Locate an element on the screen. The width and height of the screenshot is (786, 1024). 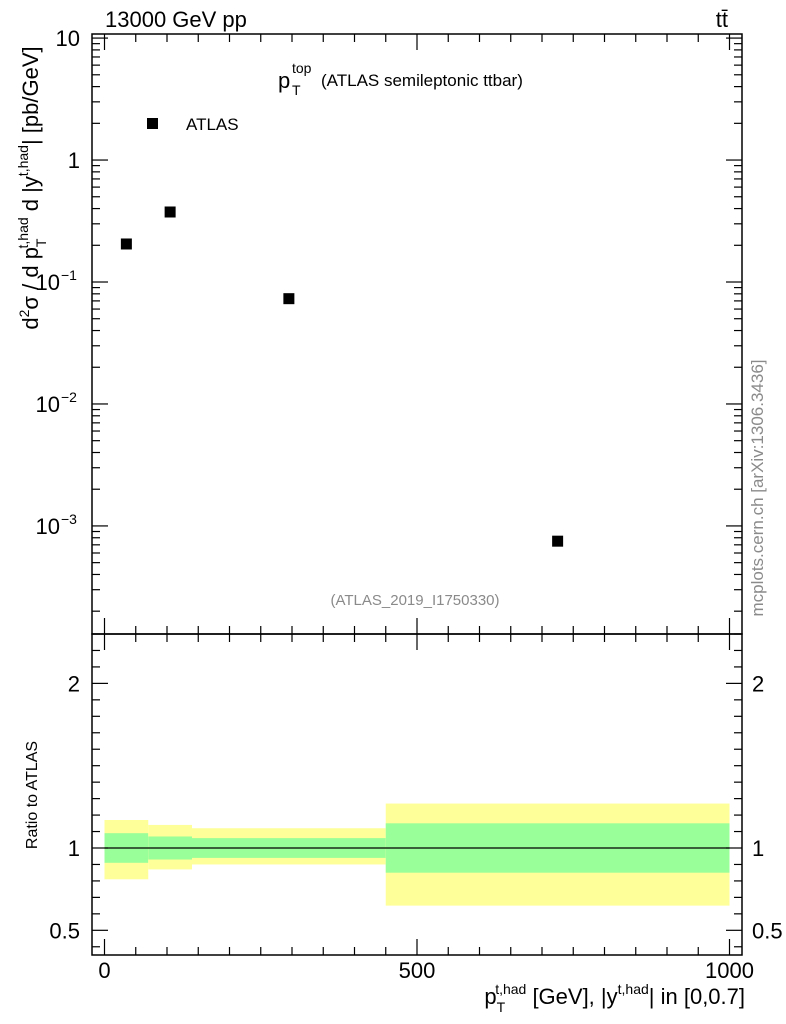
x-tick-label-0: 0 is located at coordinates (104, 970).